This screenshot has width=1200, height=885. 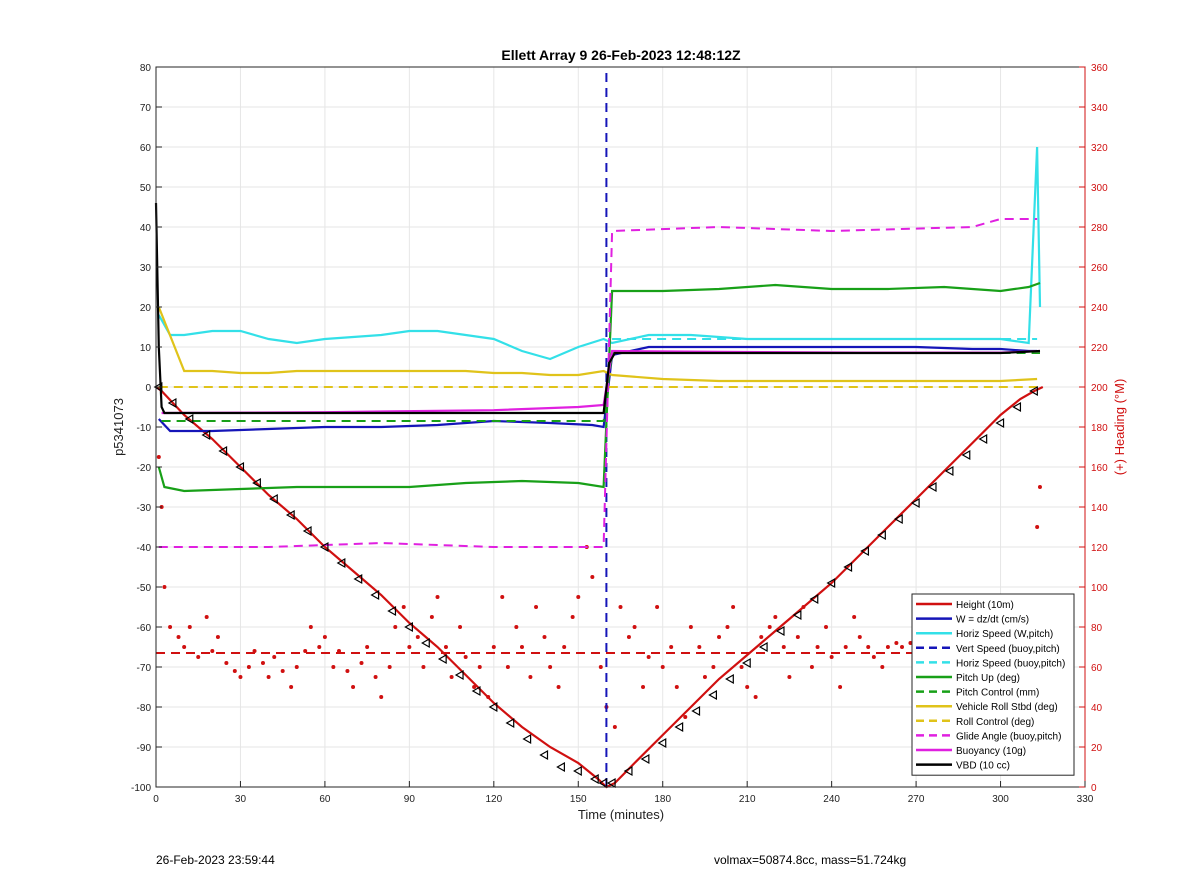 I want to click on x-tick-label: 270, so click(x=916, y=799).